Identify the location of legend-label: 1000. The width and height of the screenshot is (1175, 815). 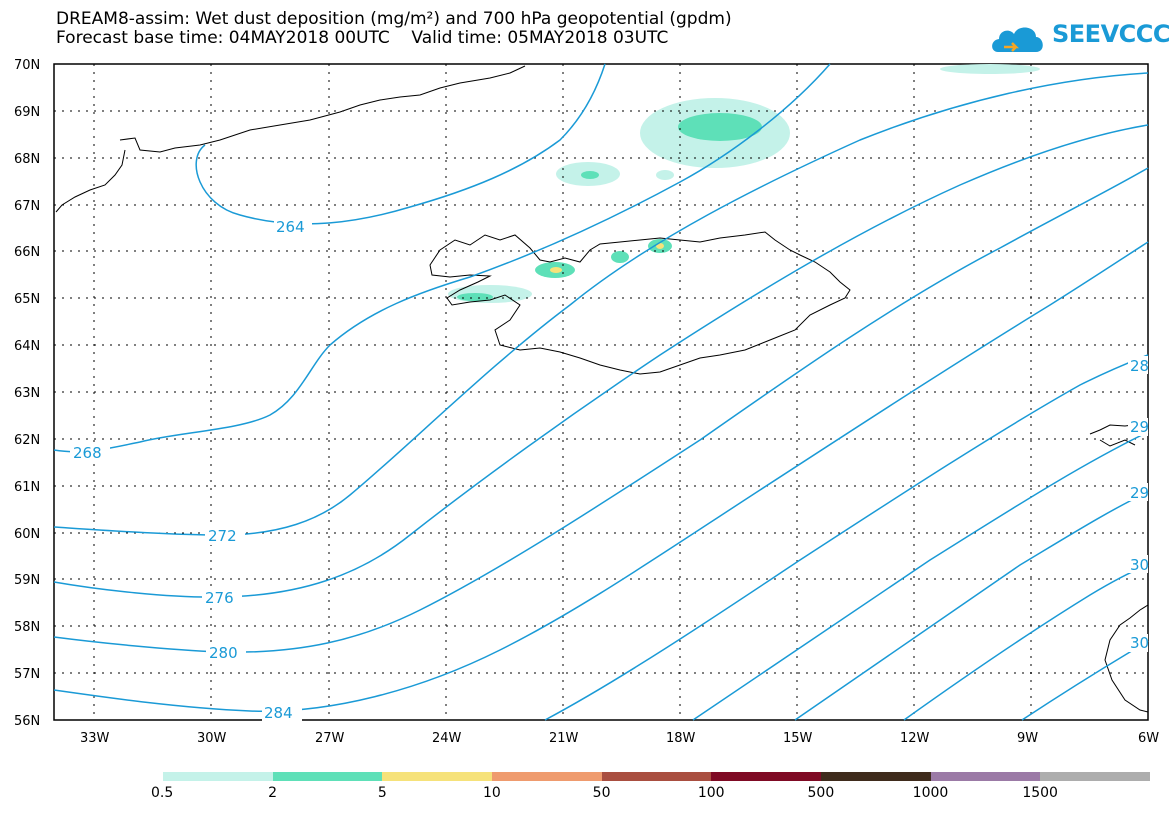
(930, 793).